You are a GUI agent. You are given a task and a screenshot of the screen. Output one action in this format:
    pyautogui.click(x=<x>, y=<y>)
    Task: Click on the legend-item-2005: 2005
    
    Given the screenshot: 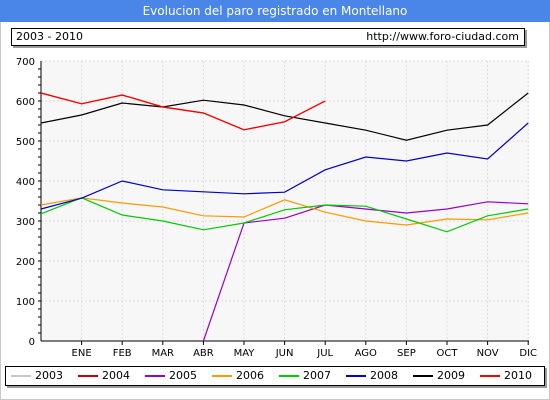 What is the action you would take?
    pyautogui.click(x=173, y=376)
    